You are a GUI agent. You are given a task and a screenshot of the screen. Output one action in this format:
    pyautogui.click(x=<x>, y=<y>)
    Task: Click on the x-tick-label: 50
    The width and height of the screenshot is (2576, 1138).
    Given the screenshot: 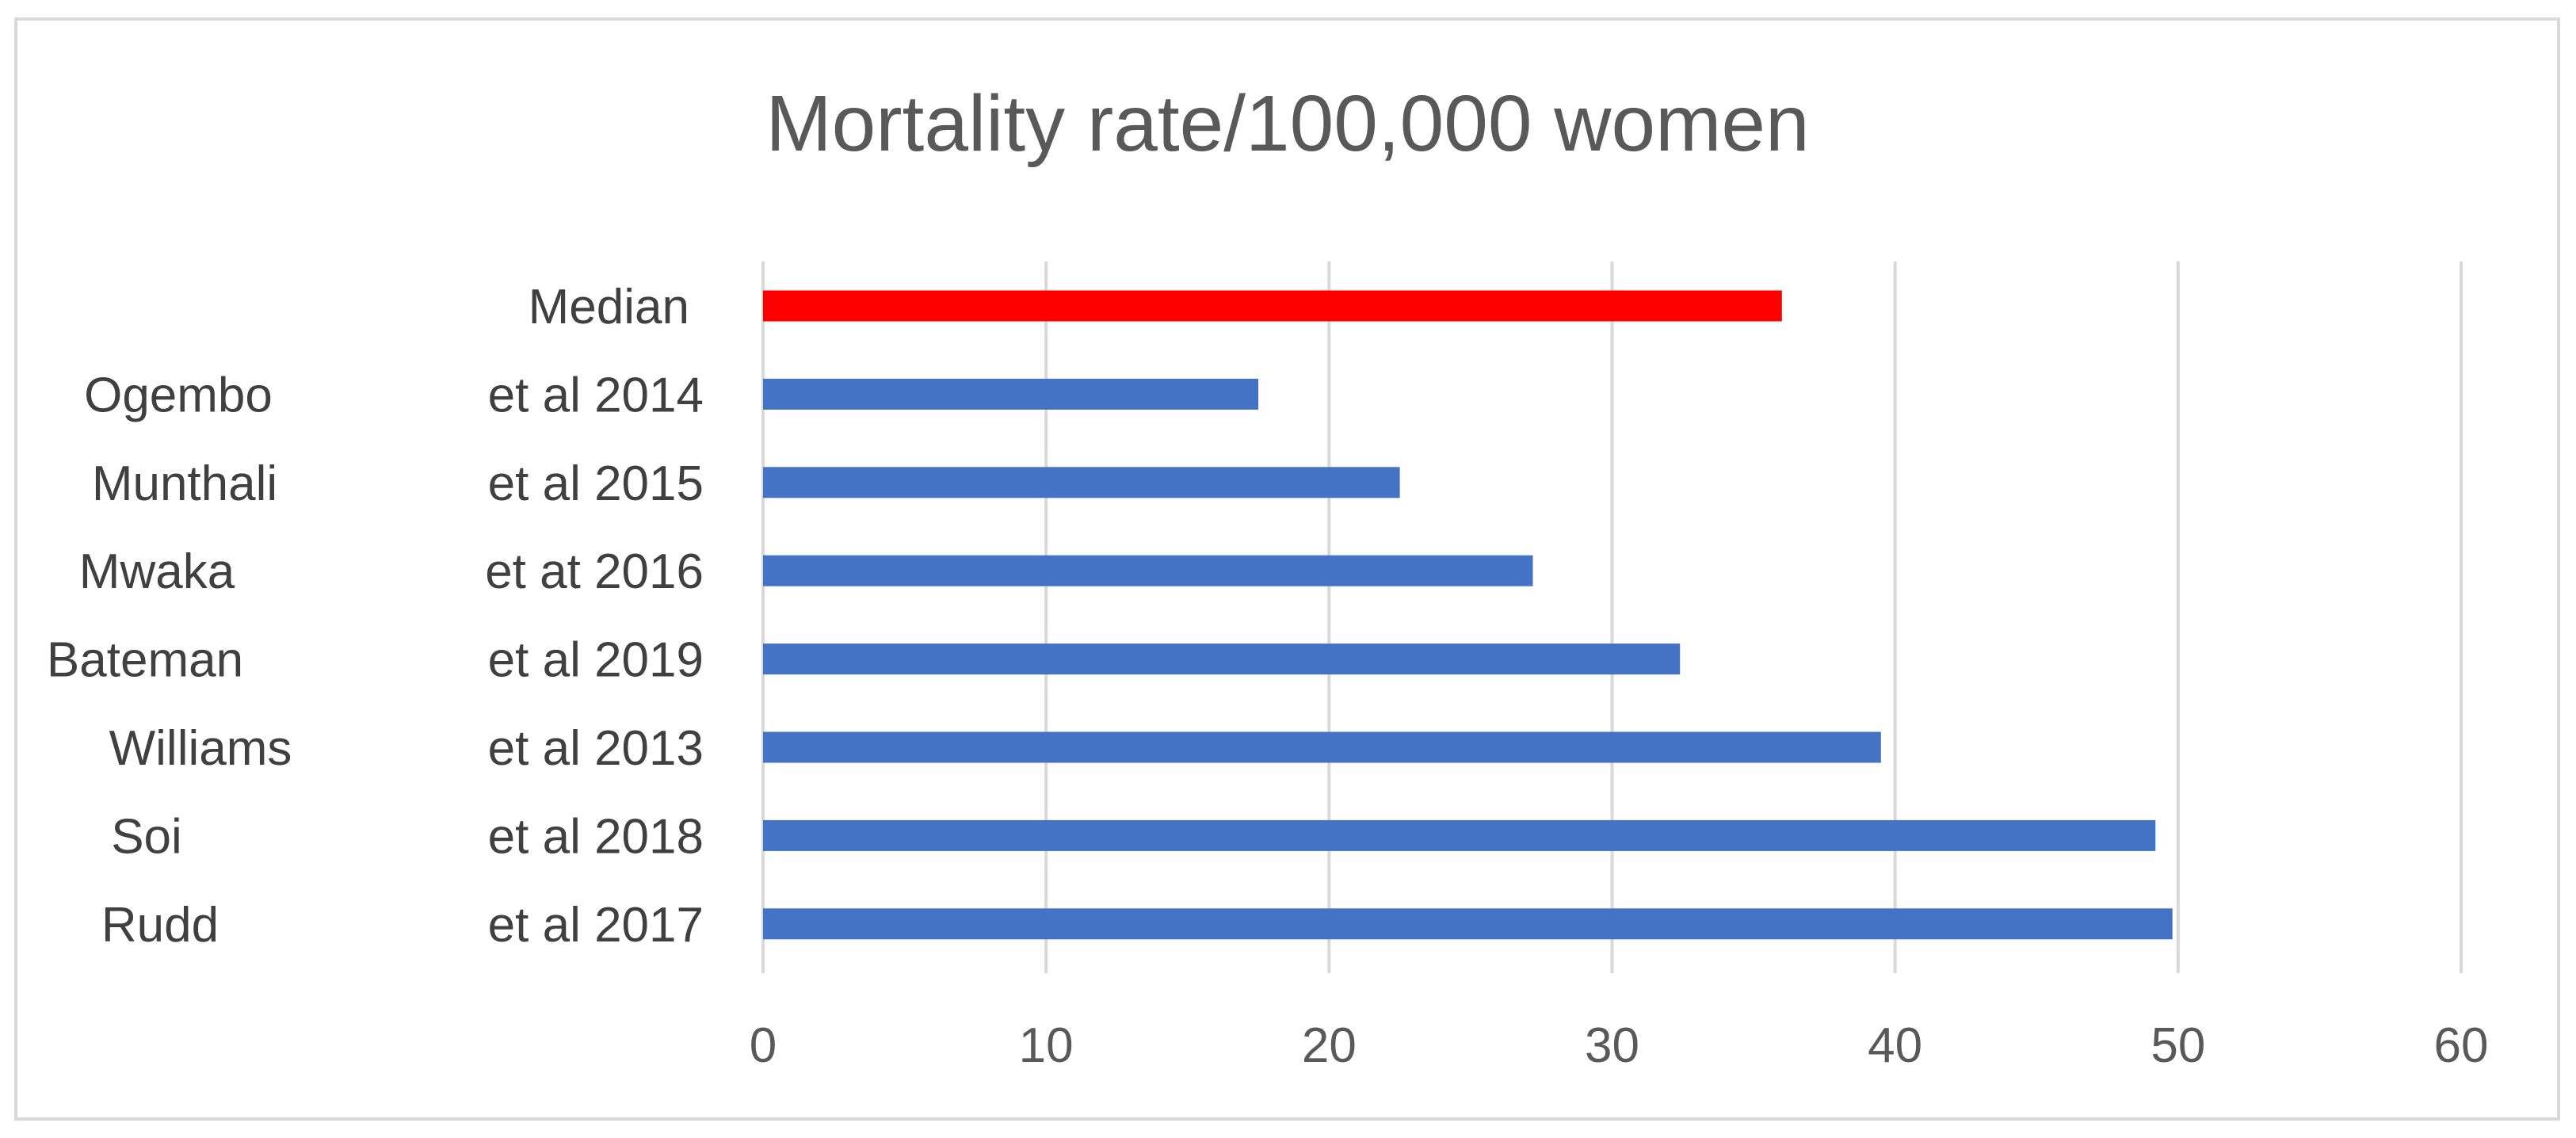 What is the action you would take?
    pyautogui.click(x=2177, y=1045)
    